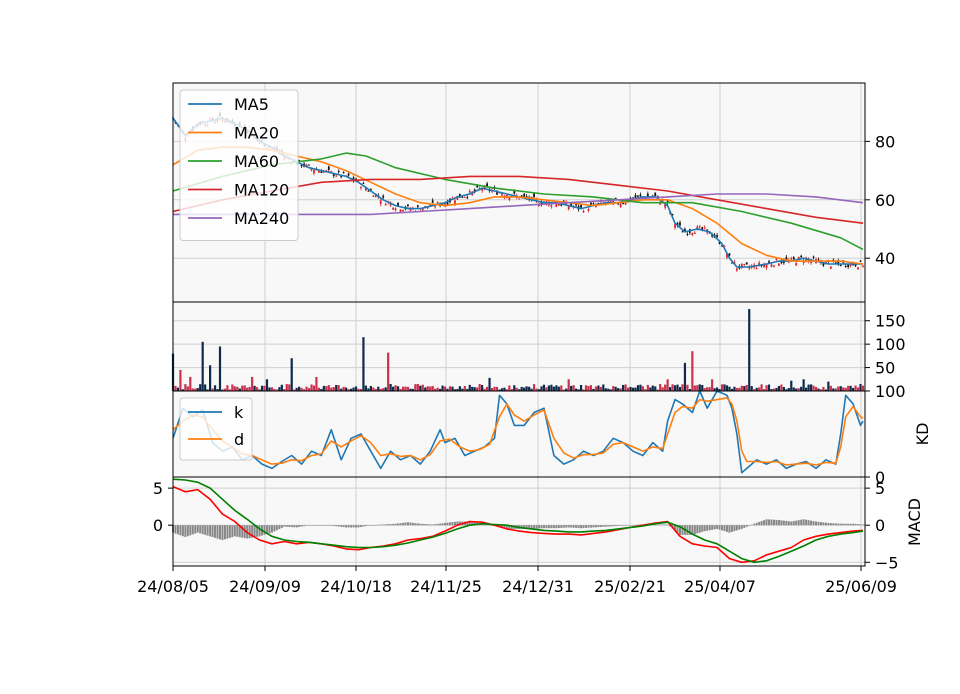 This screenshot has width=960, height=694. I want to click on price-legend-label-ma5: MA5, so click(251, 104).